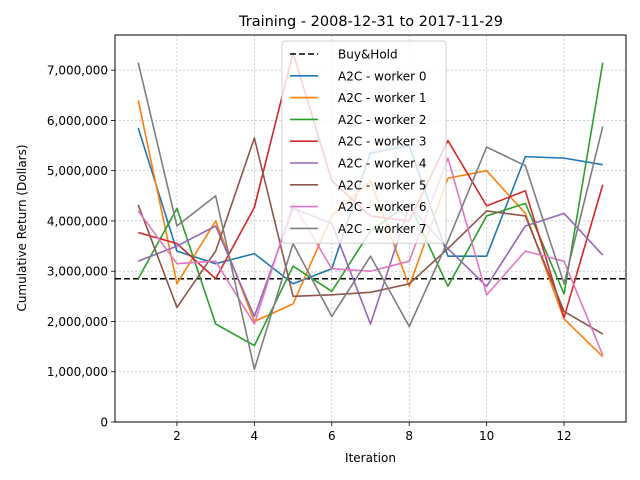 The width and height of the screenshot is (640, 480). Describe the element at coordinates (22, 227) in the screenshot. I see `y-axis-label: Cumulative Return (Dollars)` at that location.